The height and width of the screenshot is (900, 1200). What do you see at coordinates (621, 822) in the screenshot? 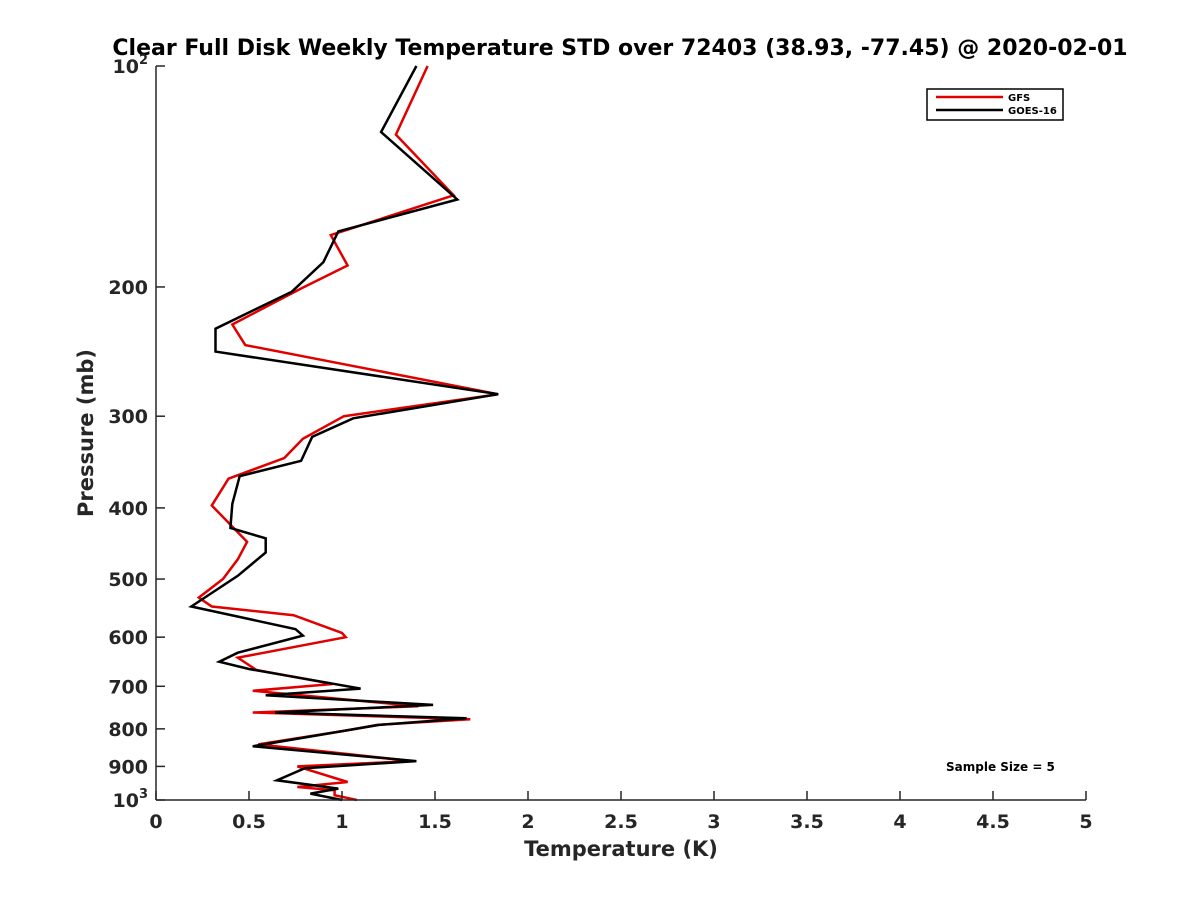
I see `x-tick-label: 2.5` at bounding box center [621, 822].